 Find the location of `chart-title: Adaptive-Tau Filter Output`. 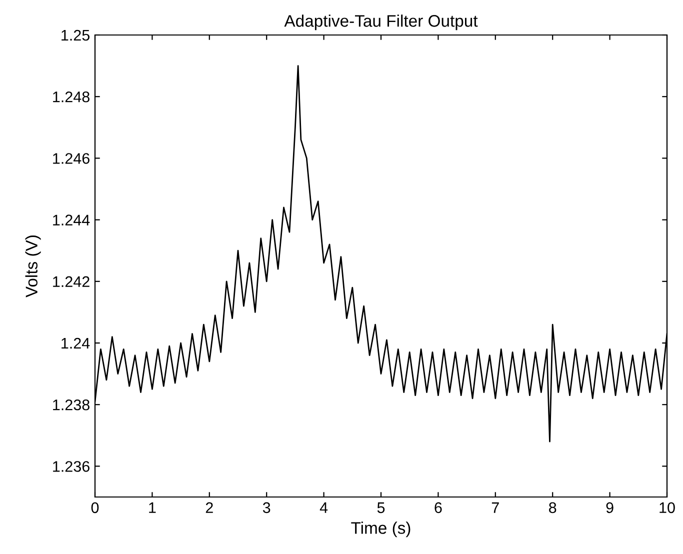

chart-title: Adaptive-Tau Filter Output is located at coordinates (381, 22).